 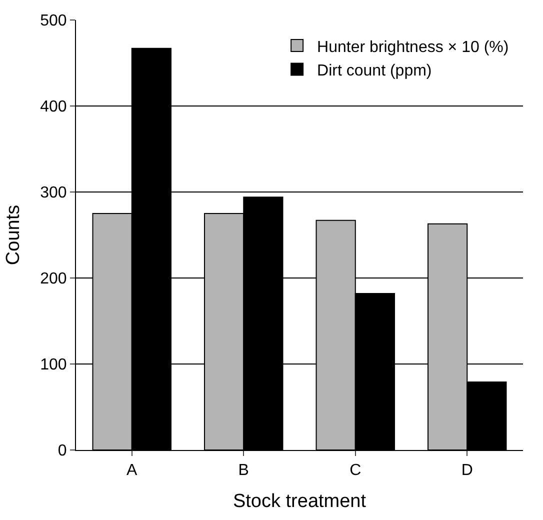 I want to click on y-tick-label: 400, so click(x=53, y=107).